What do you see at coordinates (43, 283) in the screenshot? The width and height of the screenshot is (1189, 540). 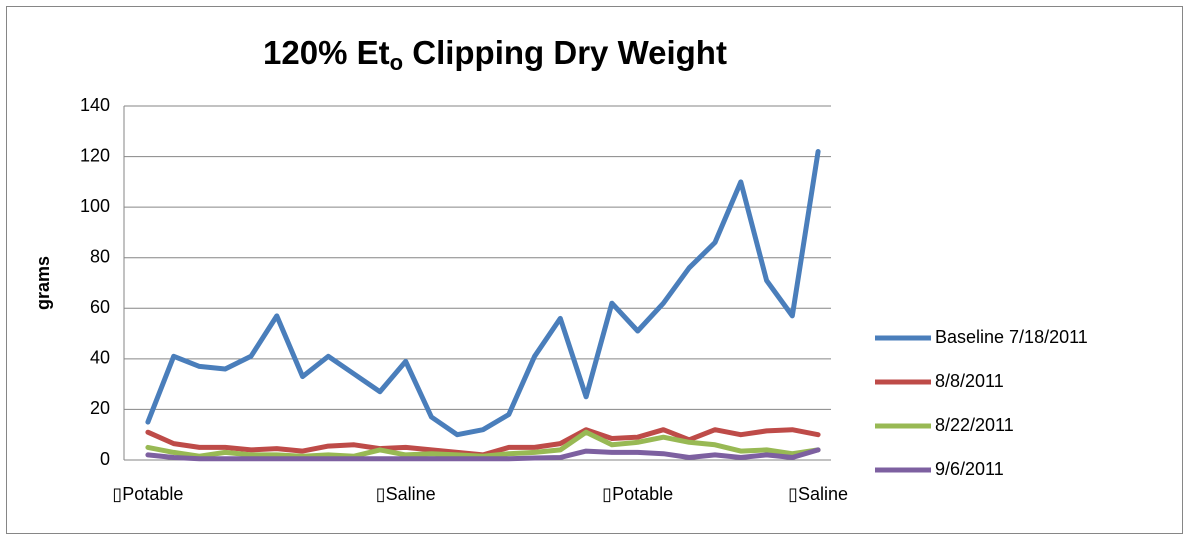 I see `y-axis-label: grams` at bounding box center [43, 283].